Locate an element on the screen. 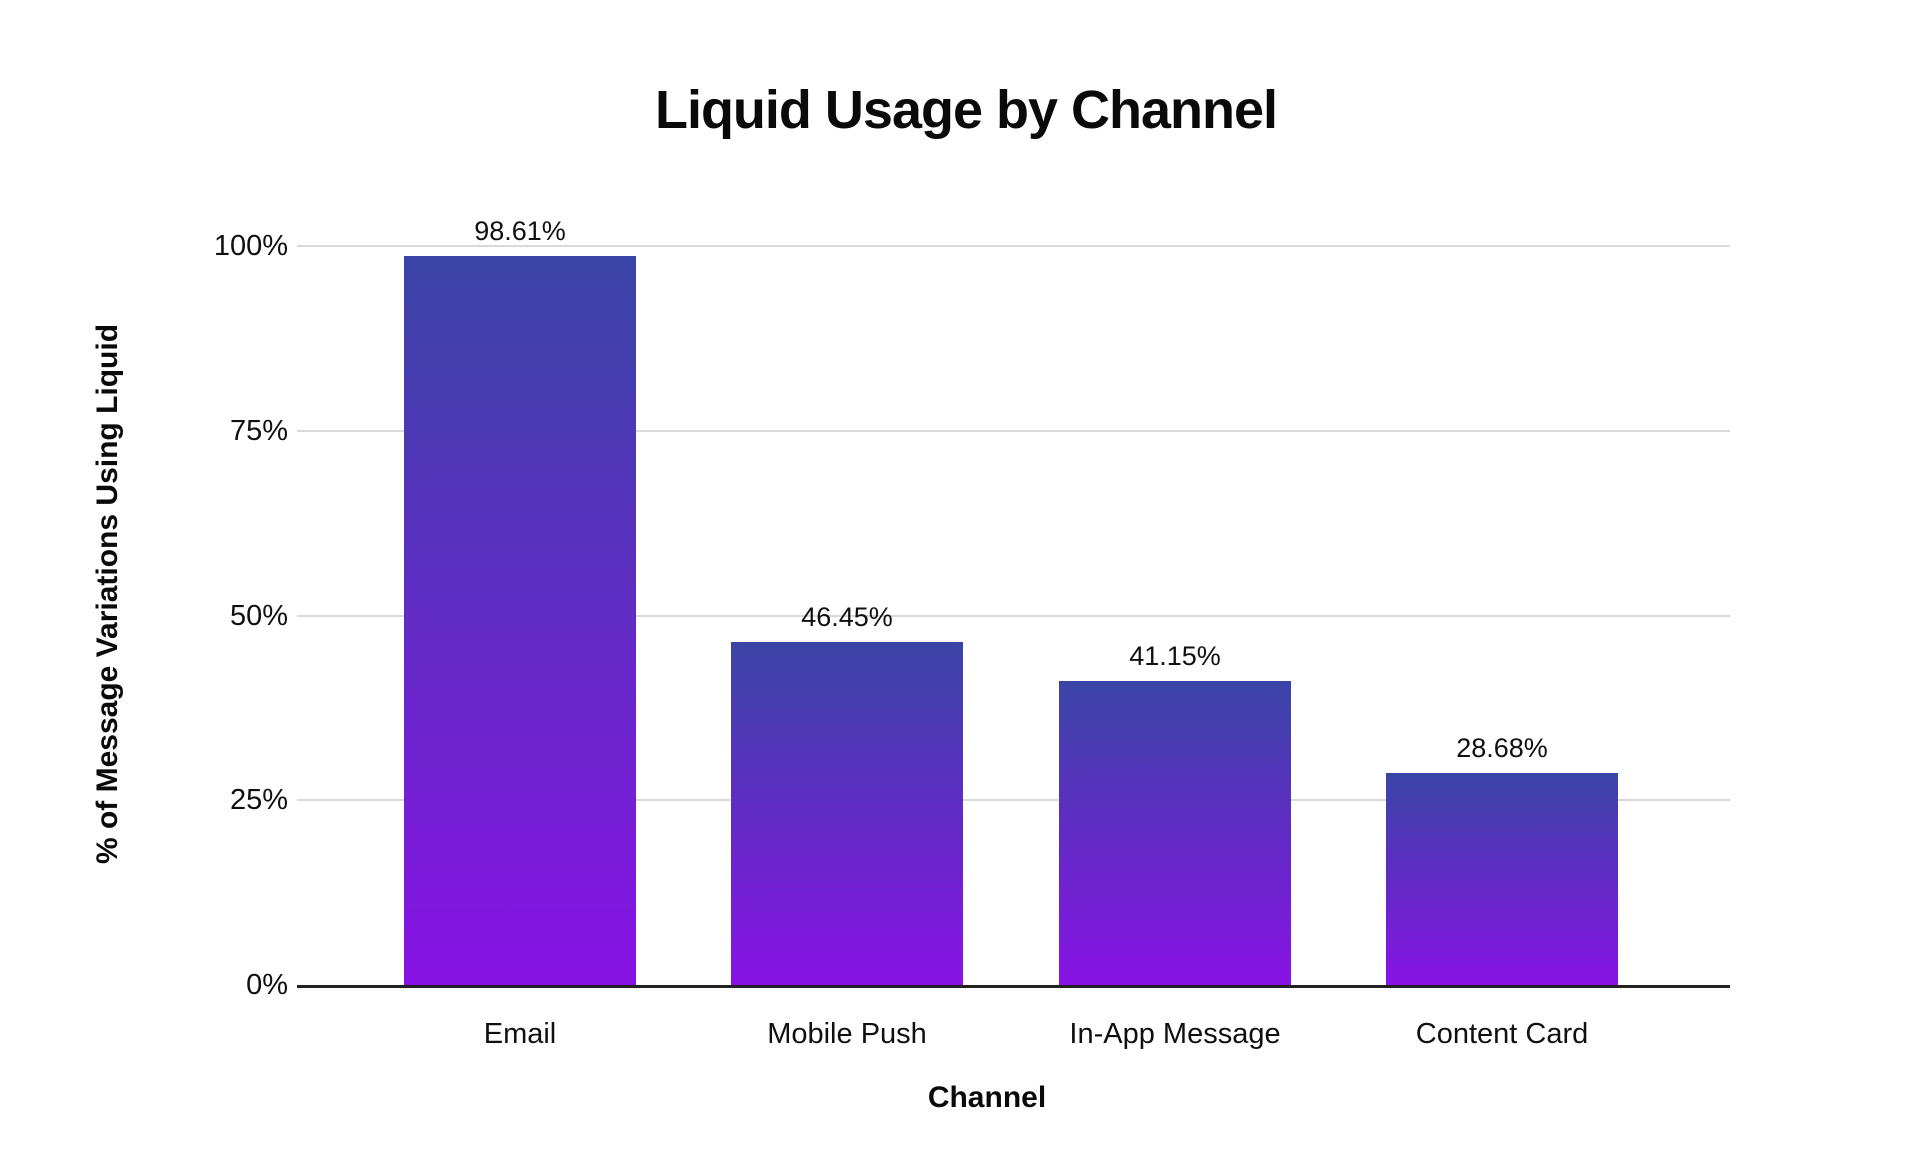  gridline-100% is located at coordinates (1013, 246).